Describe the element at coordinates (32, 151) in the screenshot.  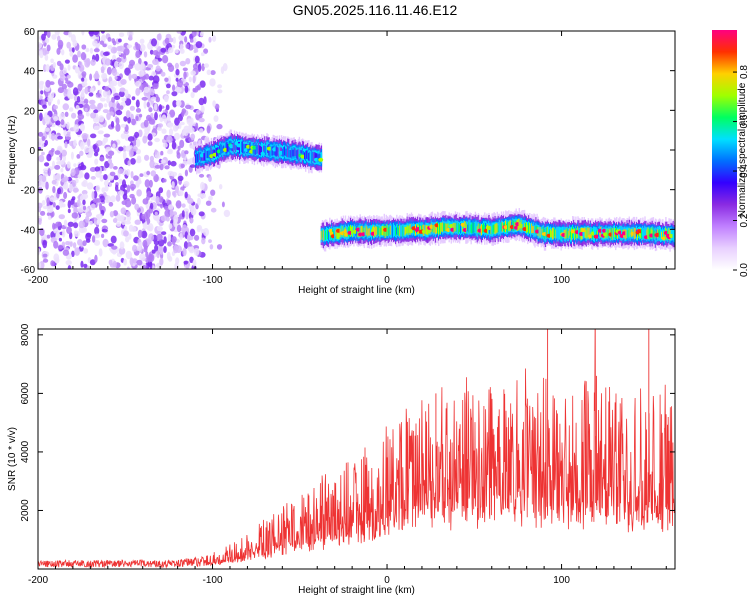
I see `y-tick-label: 0` at that location.